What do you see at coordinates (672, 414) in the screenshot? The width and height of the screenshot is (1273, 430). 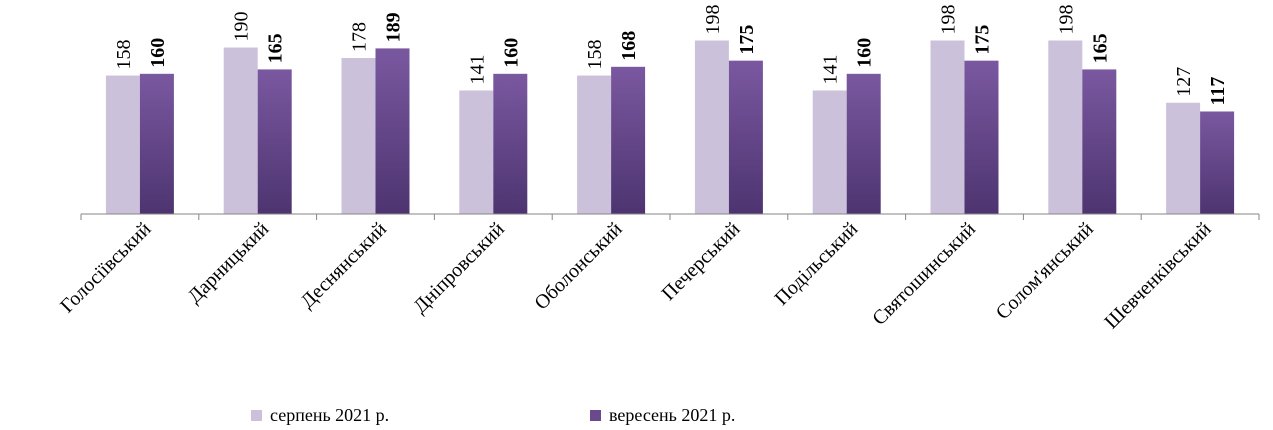 I see `legend-label-september: вересень 2021 р.` at bounding box center [672, 414].